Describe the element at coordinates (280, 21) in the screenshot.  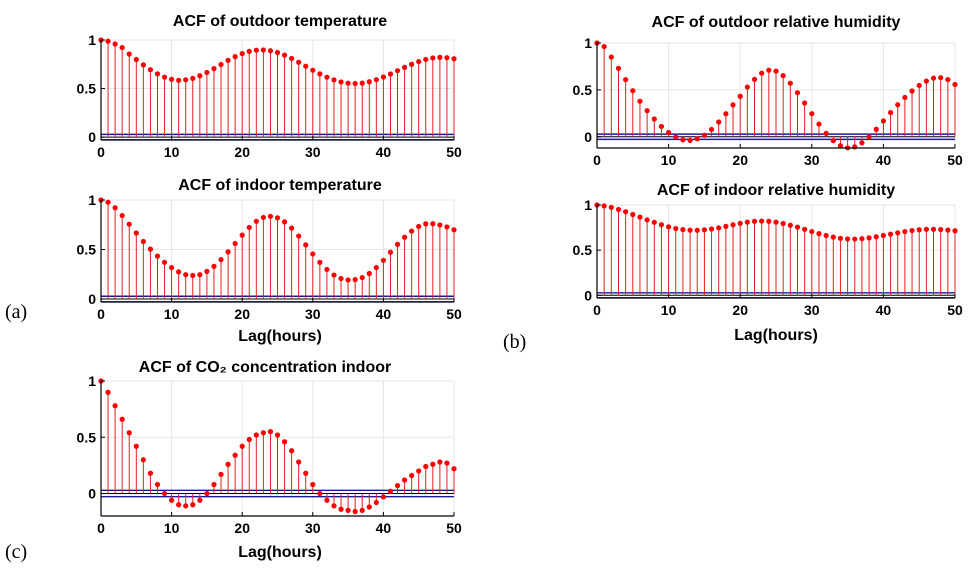
I see `chart-title: ACF of outdoor temperature` at that location.